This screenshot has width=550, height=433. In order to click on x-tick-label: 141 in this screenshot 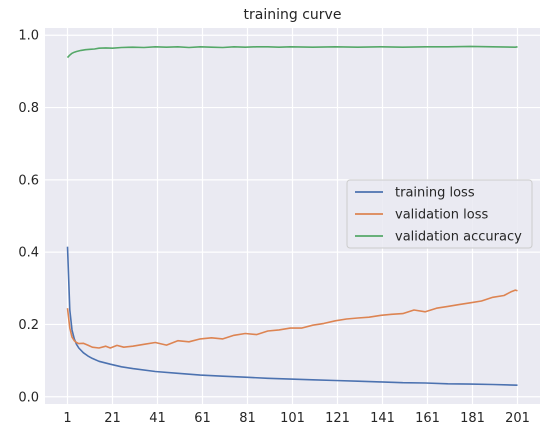, I will do `click(382, 418)`.